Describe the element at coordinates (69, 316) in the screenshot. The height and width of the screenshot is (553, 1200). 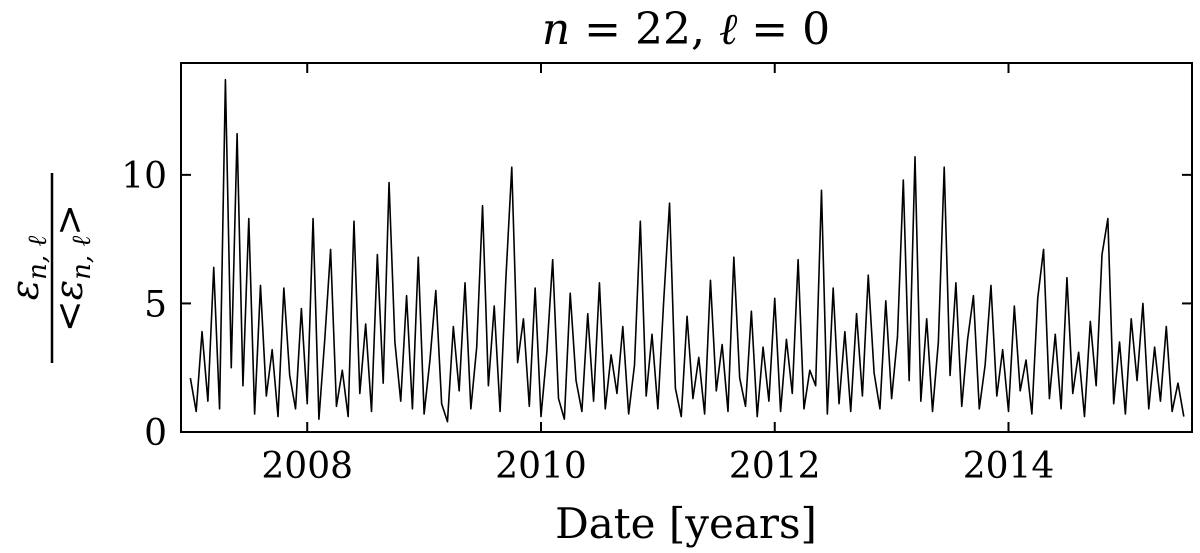
I see `bracket: <` at that location.